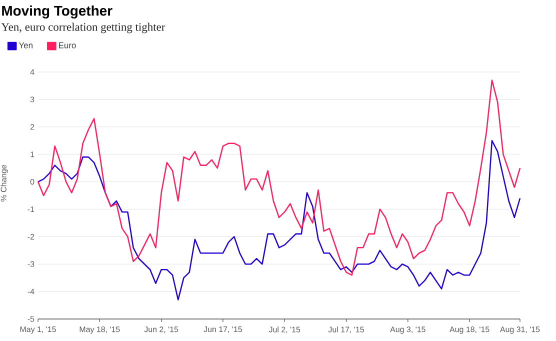 The image size is (556, 341). Describe the element at coordinates (57, 12) in the screenshot. I see `chart-title: Moving Together` at that location.